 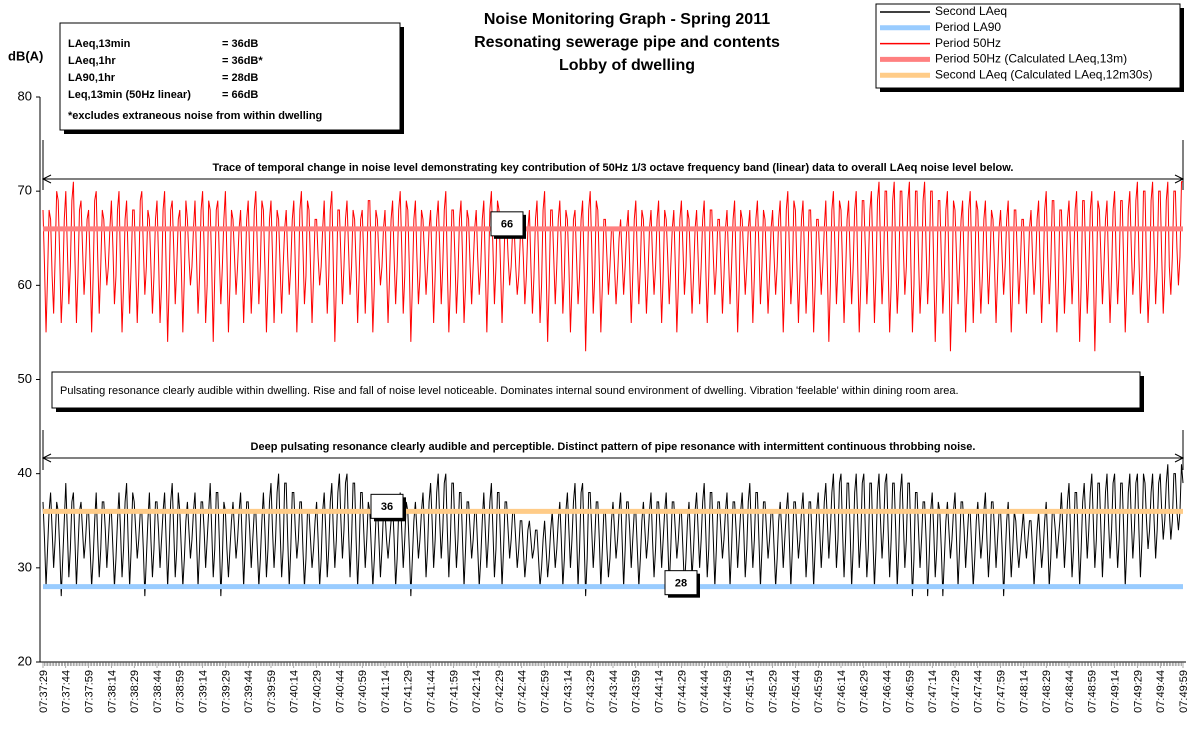 I want to click on x-tick-label: 07:39:29, so click(x=226, y=691).